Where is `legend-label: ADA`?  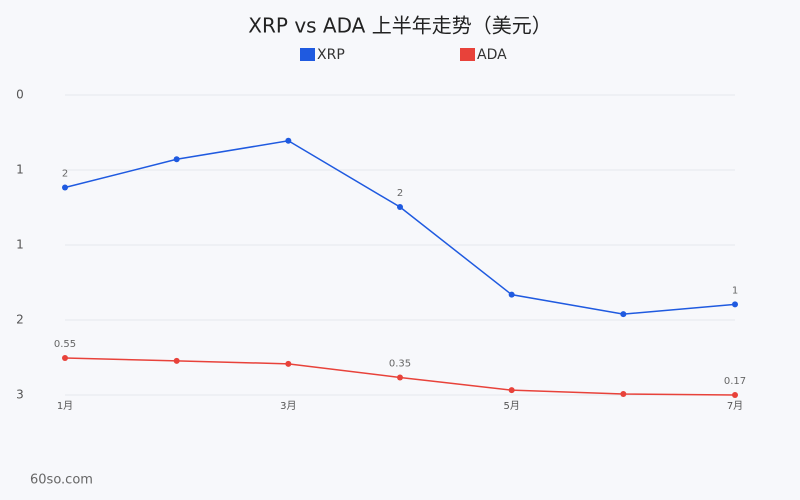
legend-label: ADA is located at coordinates (492, 55).